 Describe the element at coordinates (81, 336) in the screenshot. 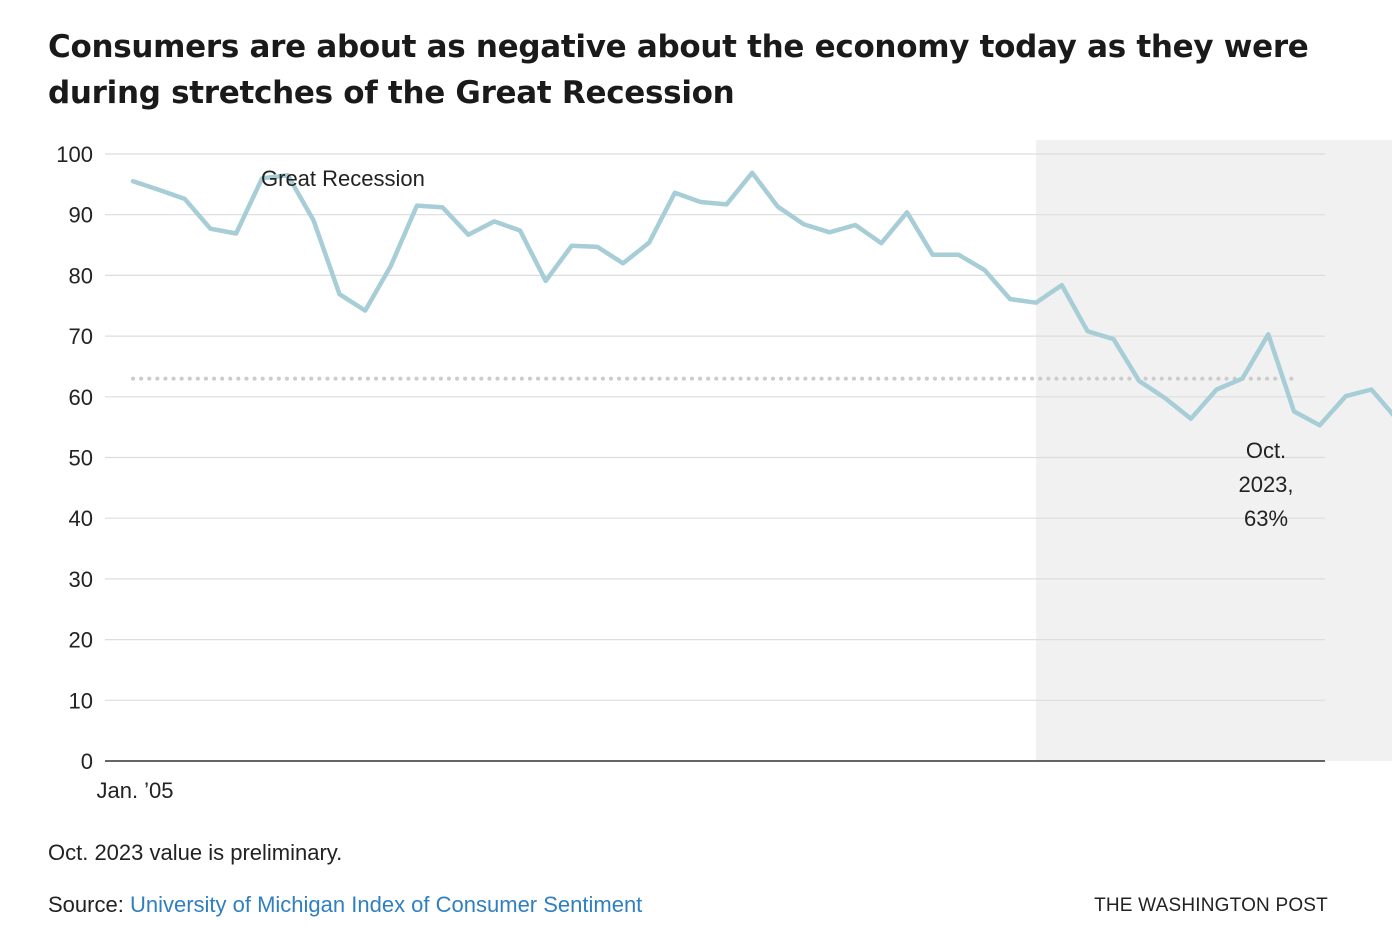

I see `y-tick-label: 70` at that location.